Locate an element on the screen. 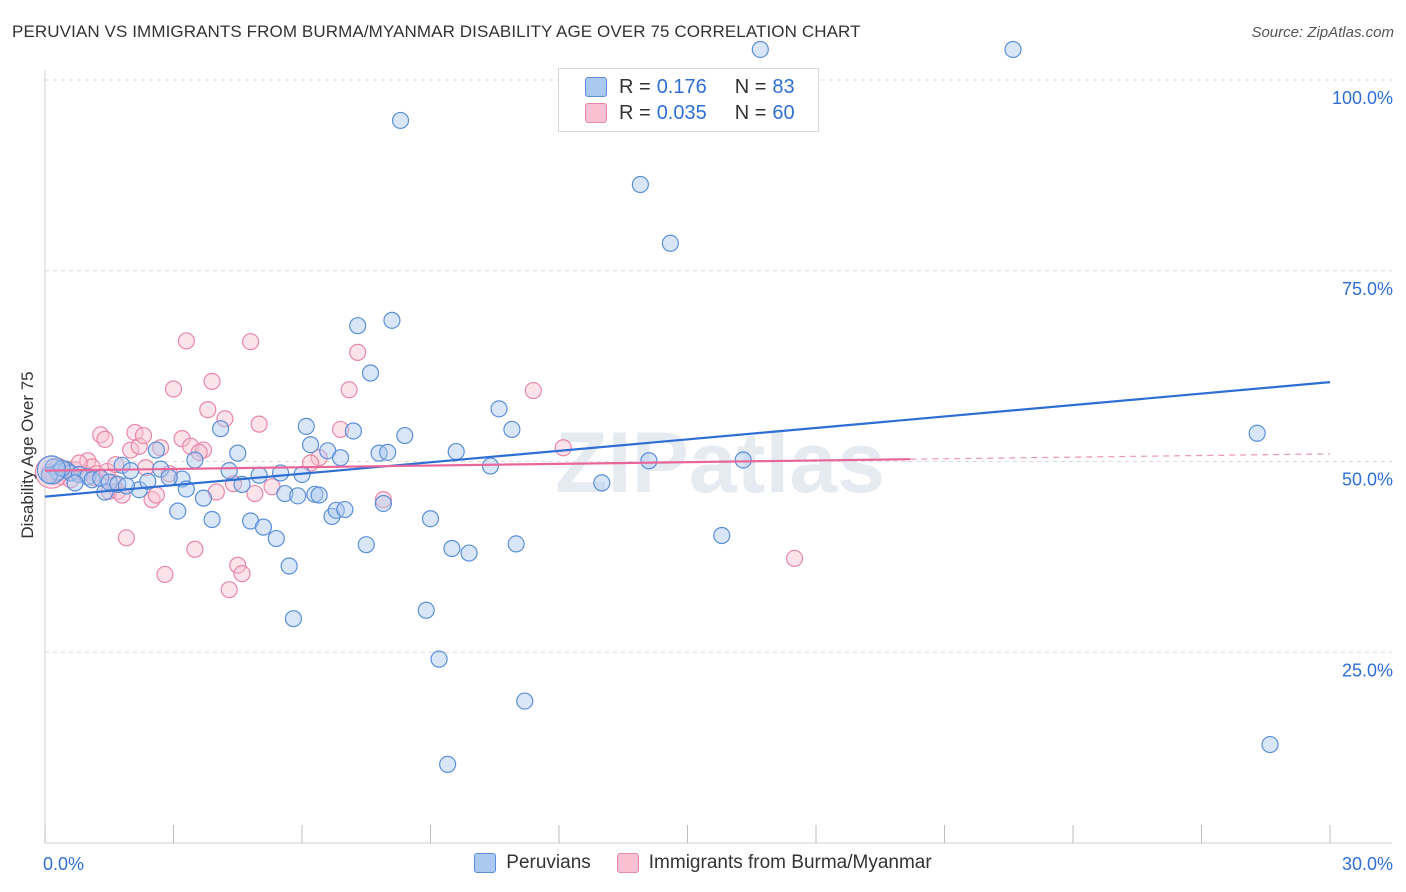  trend-line-burma-extension is located at coordinates (1120, 456).